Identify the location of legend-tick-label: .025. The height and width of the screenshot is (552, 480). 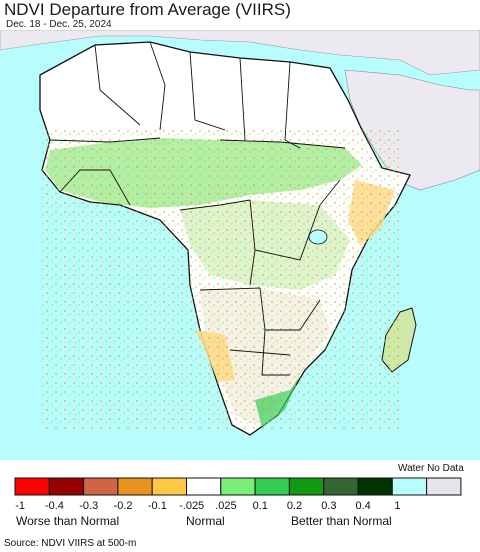
(226, 506).